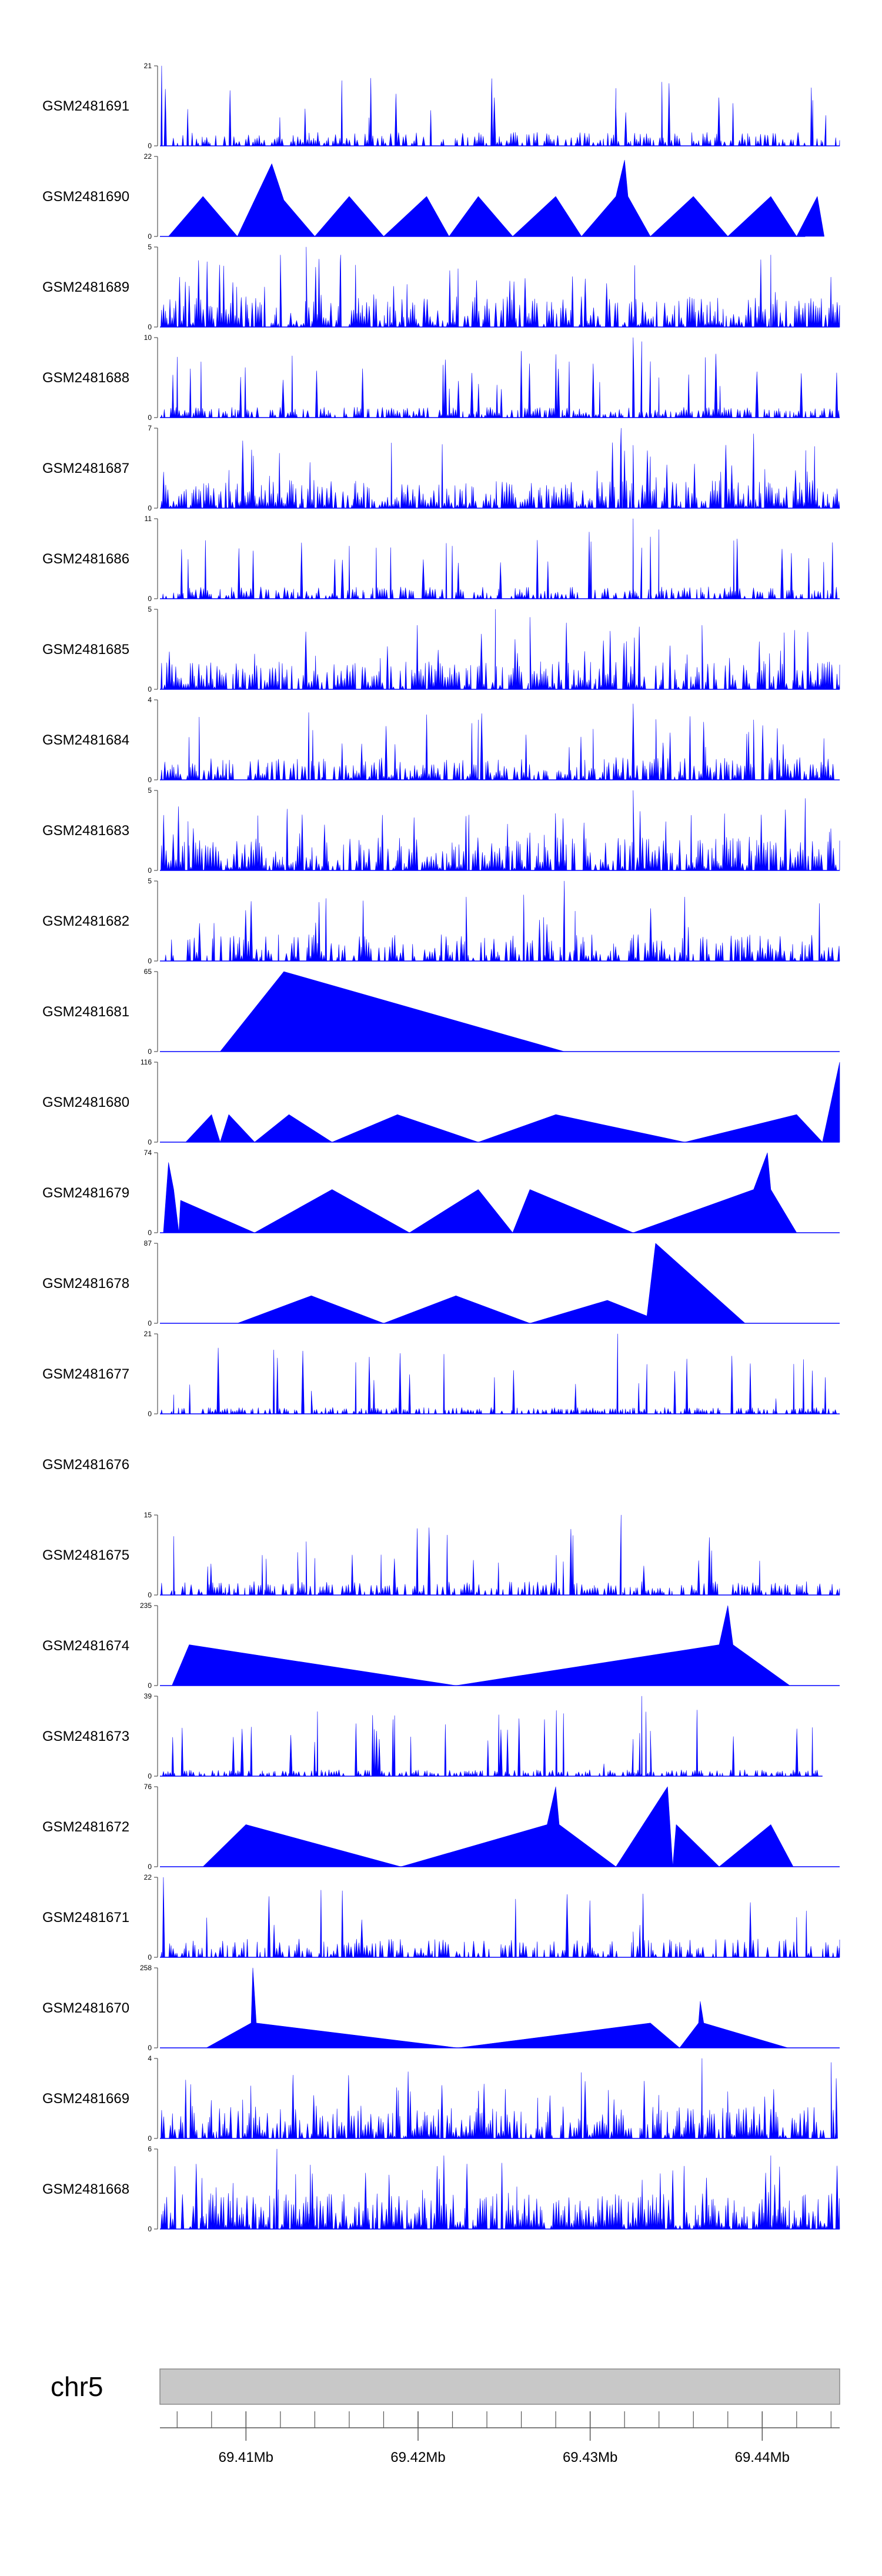 The height and width of the screenshot is (2576, 882). I want to click on y-tick-label-max: 116, so click(146, 1062).